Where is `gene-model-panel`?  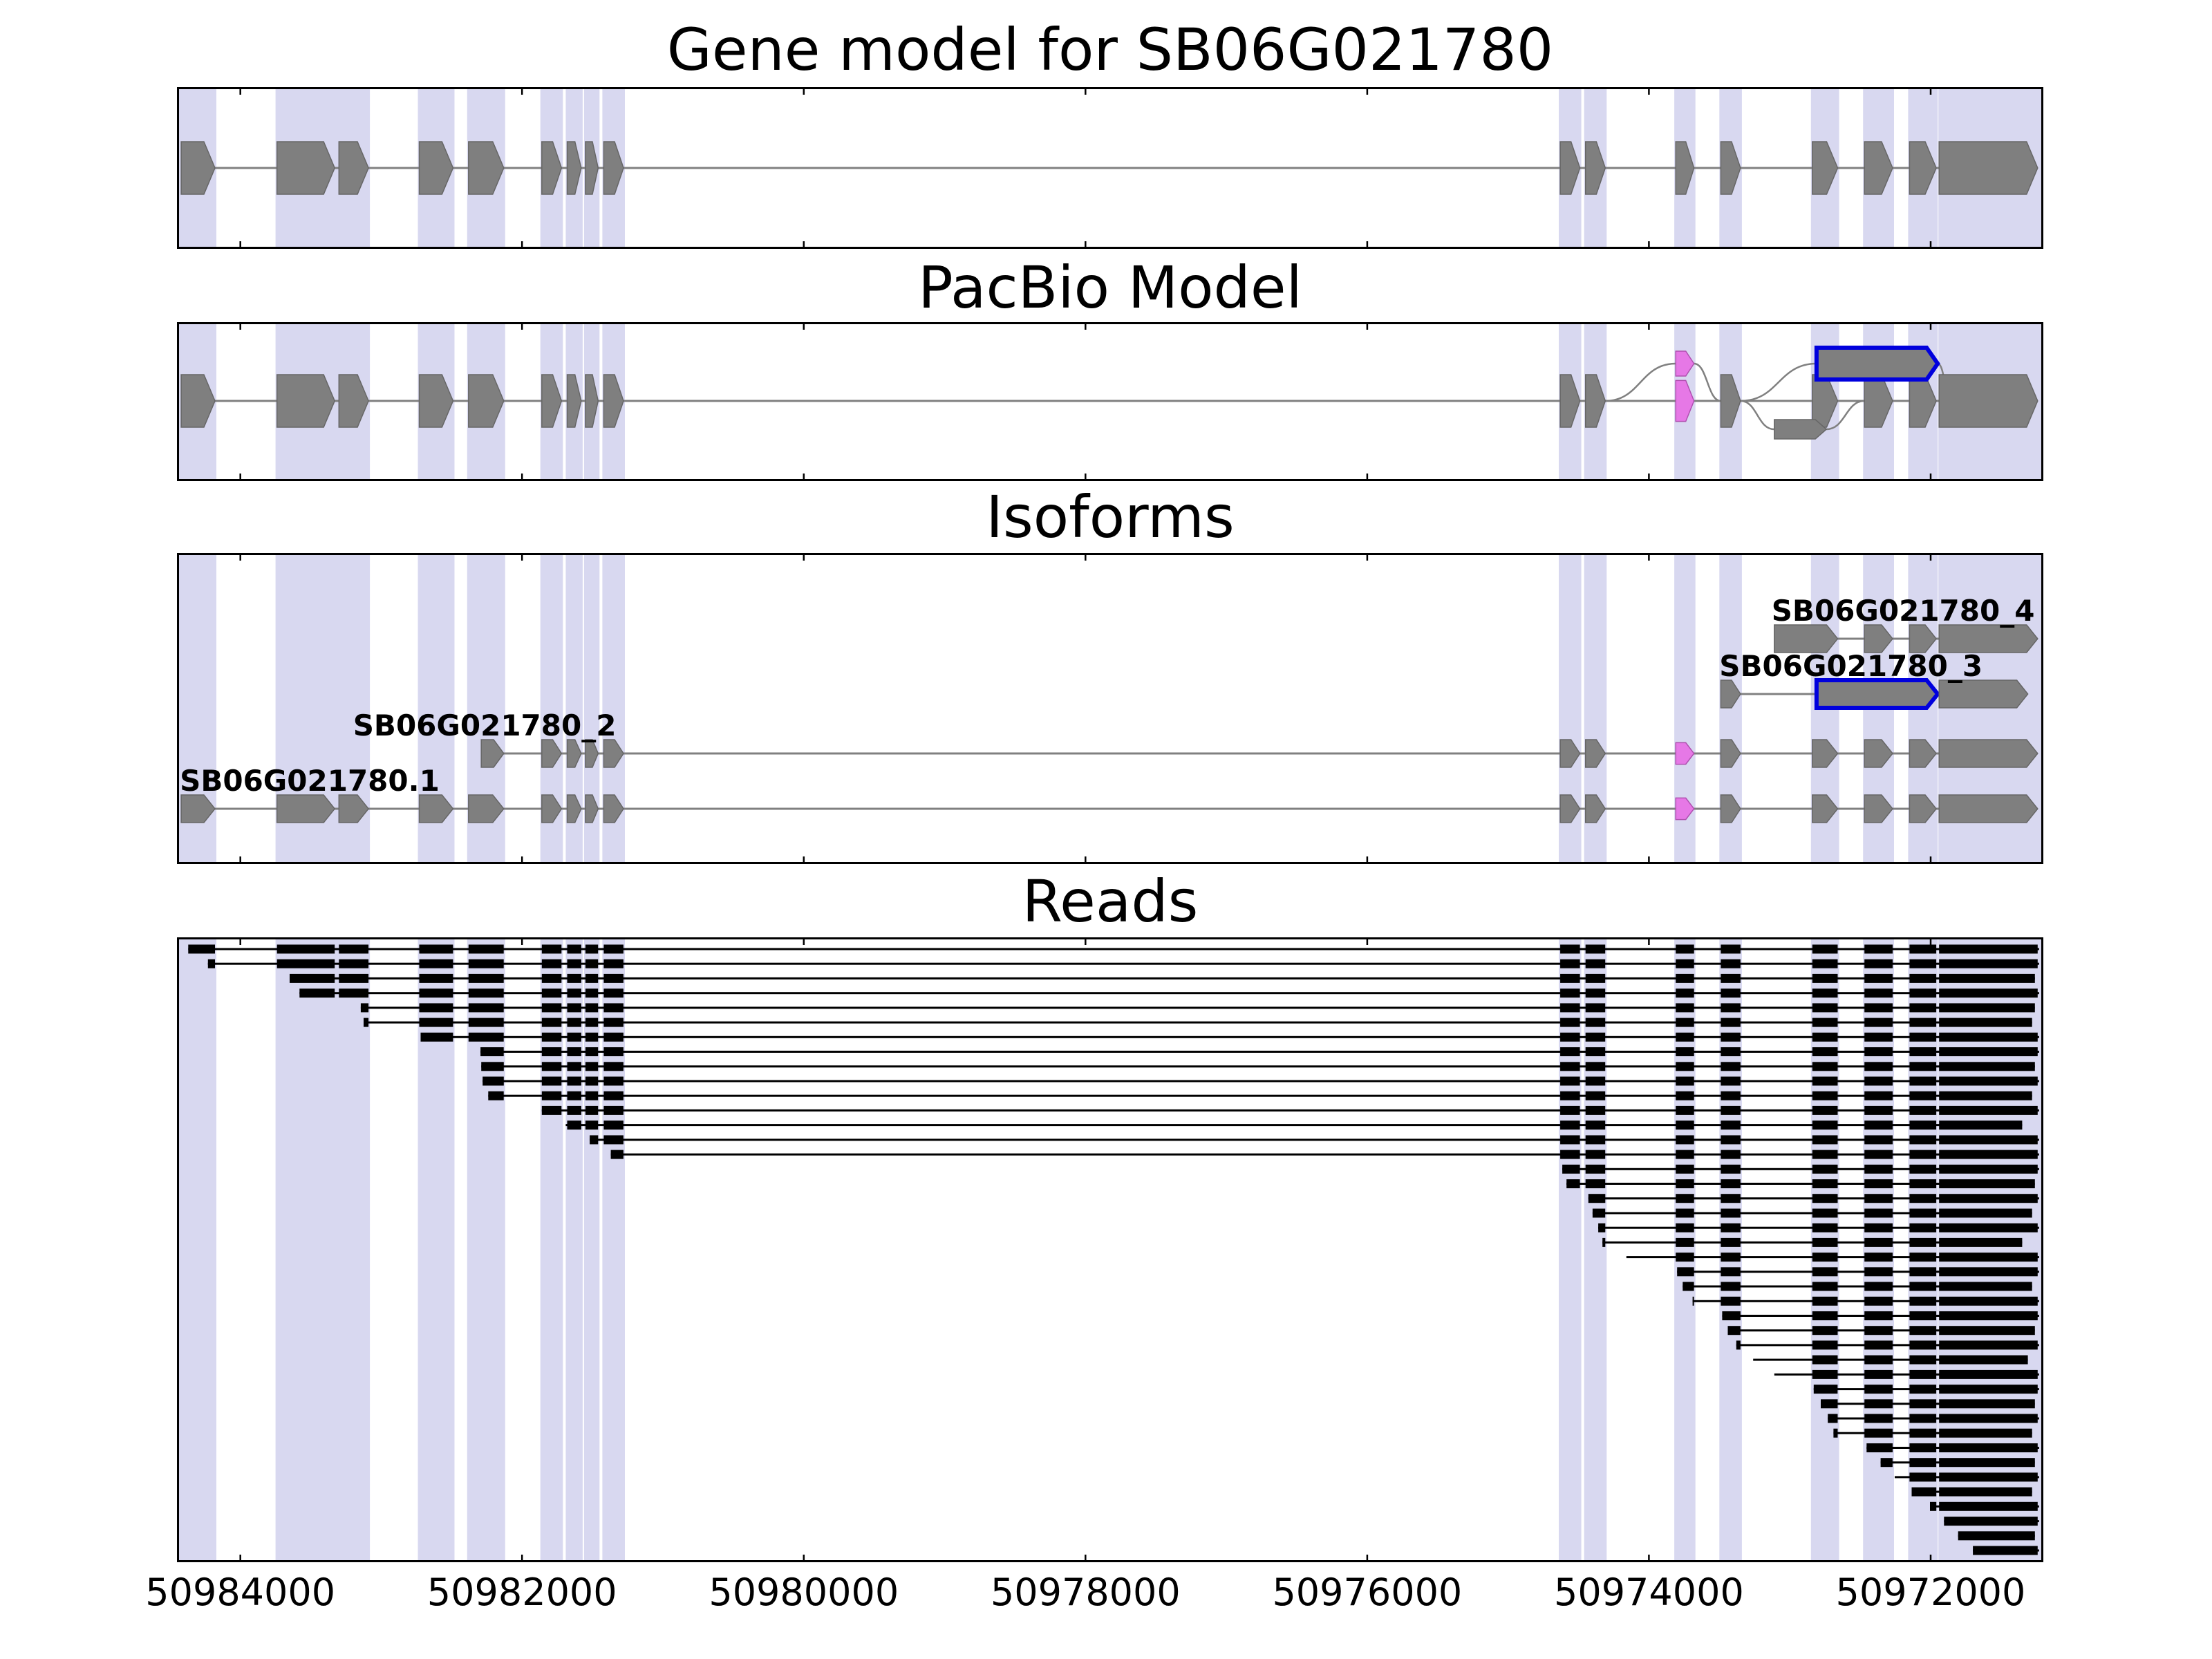 gene-model-panel is located at coordinates (1110, 168).